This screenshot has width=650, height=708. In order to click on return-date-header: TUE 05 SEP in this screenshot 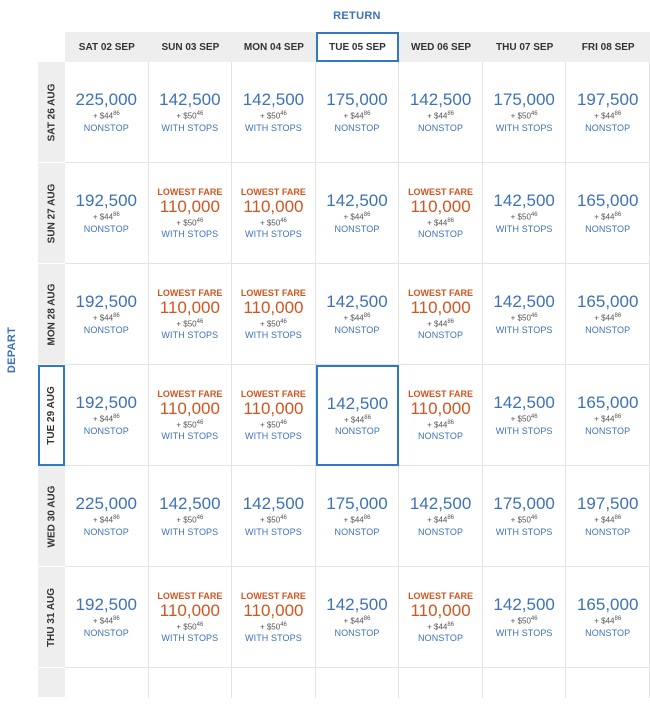, I will do `click(357, 47)`.